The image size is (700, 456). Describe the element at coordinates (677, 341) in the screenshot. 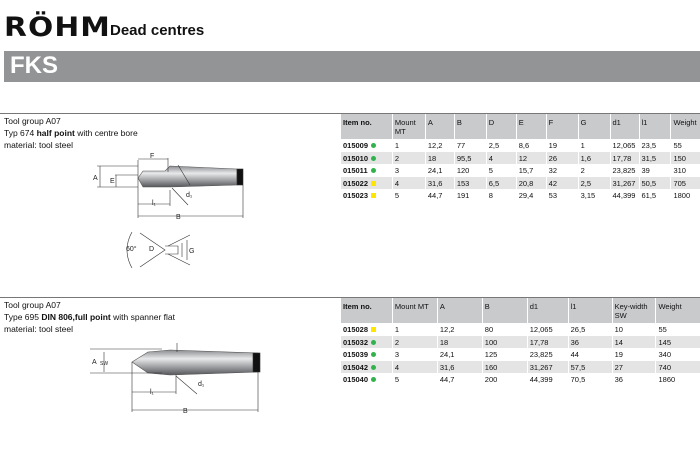

I see `table-cell: 145` at that location.